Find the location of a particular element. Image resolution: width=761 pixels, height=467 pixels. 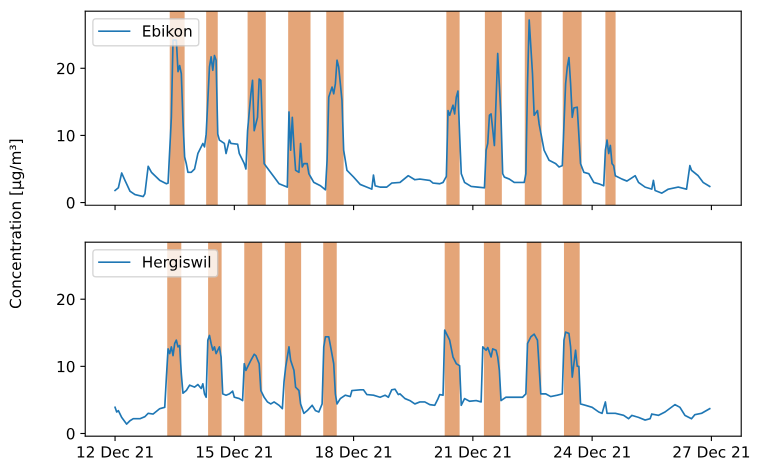

x-tick-label: 27 Dec 21 is located at coordinates (711, 452).